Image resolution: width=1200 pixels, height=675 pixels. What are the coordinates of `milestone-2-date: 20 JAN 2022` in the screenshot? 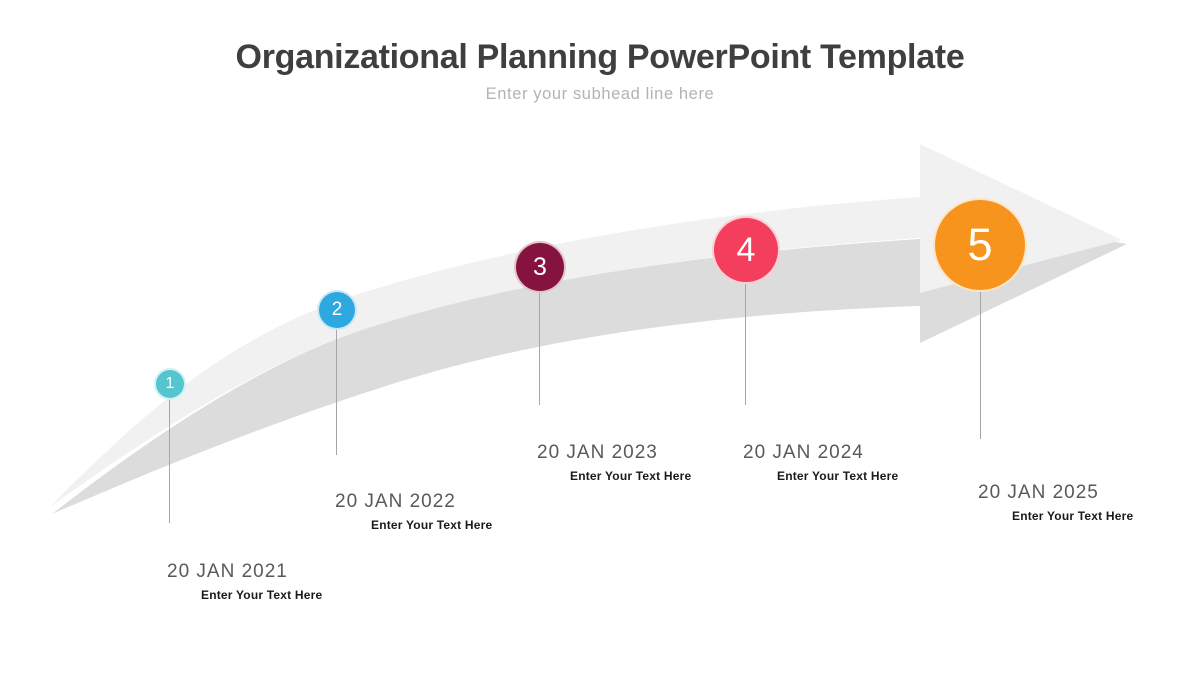 It's located at (395, 501).